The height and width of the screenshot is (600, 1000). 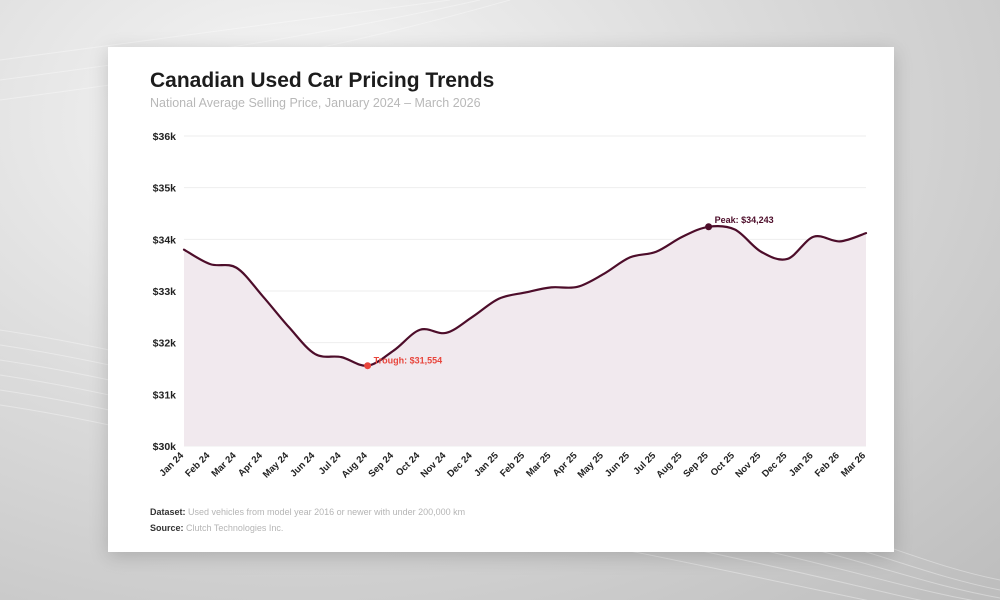 I want to click on trough-marker, so click(x=368, y=366).